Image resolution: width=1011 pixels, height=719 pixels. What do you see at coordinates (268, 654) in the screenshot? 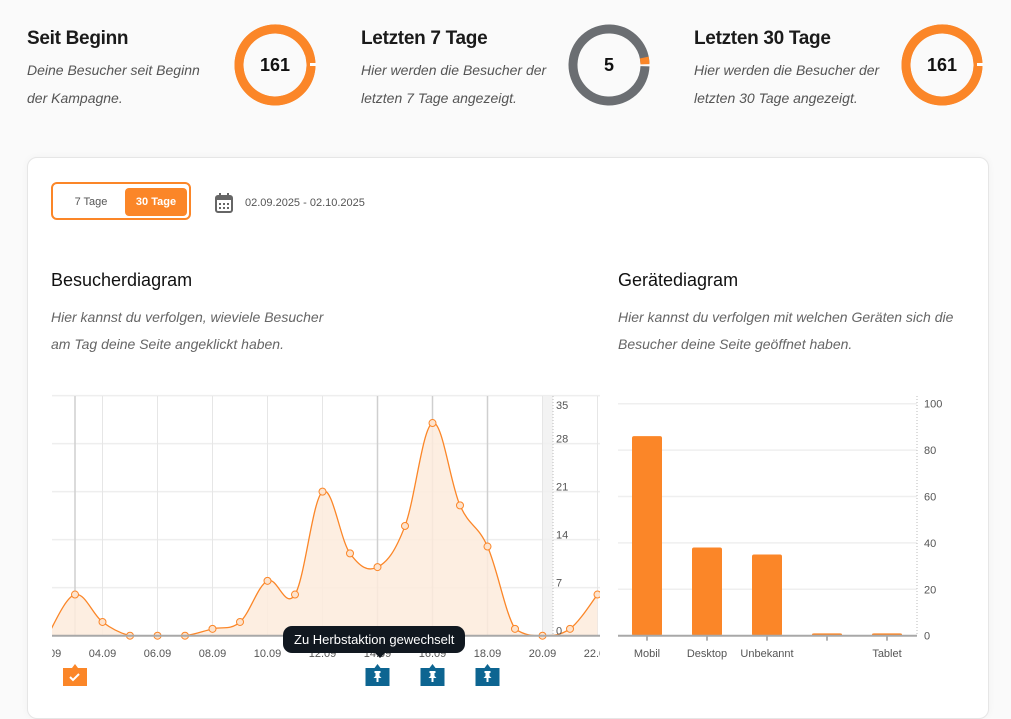
I see `x-tick-label: 10.09` at bounding box center [268, 654].